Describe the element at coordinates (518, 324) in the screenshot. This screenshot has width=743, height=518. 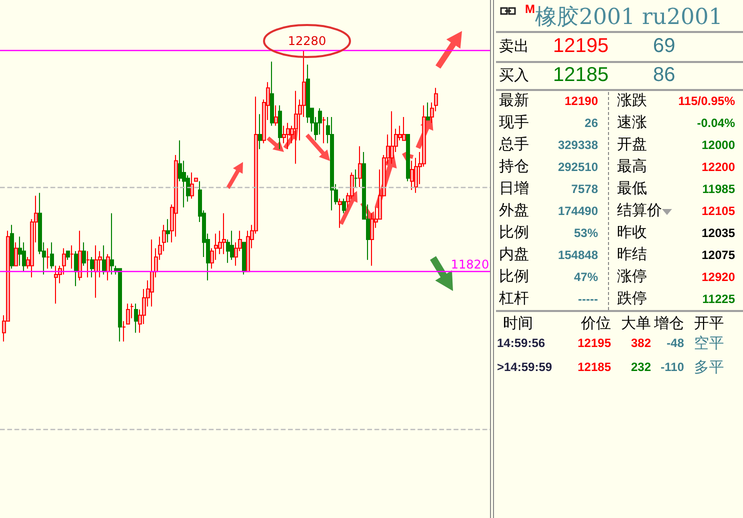
I see `category-label: 时间` at that location.